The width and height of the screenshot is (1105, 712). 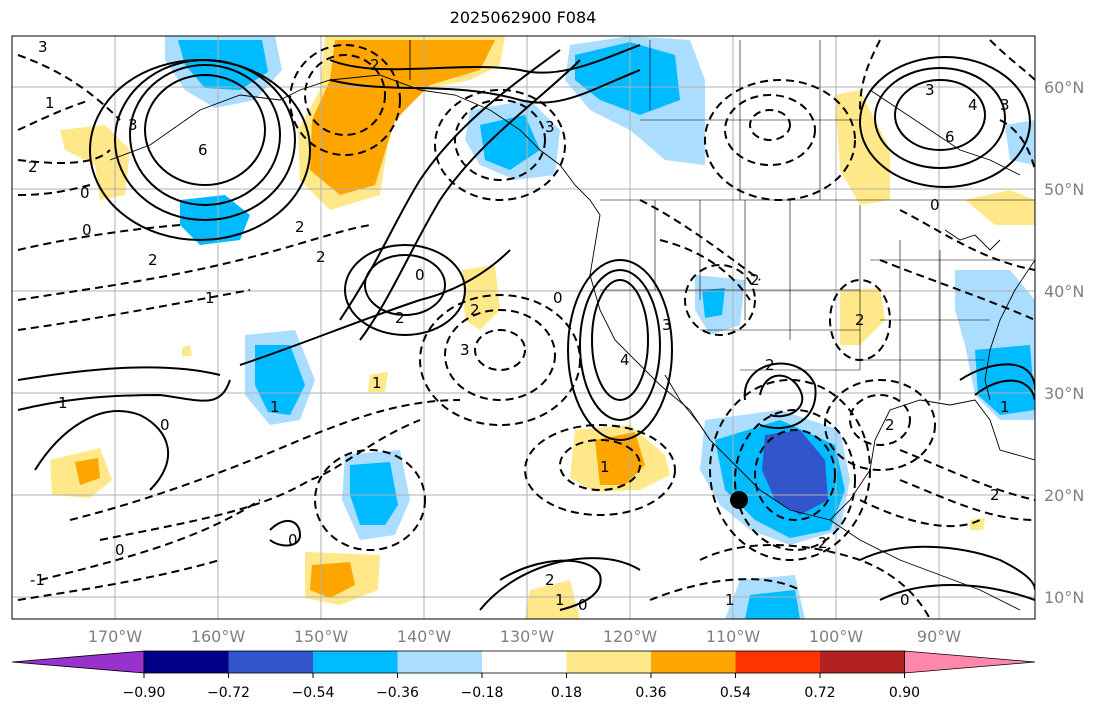 What do you see at coordinates (1009, 330) in the screenshot?
I see `east-coast` at bounding box center [1009, 330].